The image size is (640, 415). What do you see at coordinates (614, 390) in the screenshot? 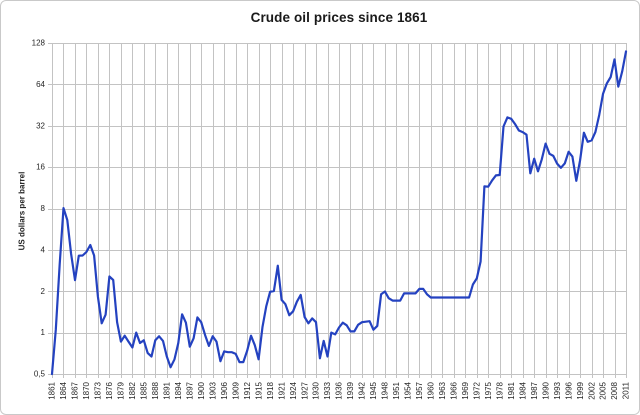
I see `x-tick-label: 2008` at bounding box center [614, 390].